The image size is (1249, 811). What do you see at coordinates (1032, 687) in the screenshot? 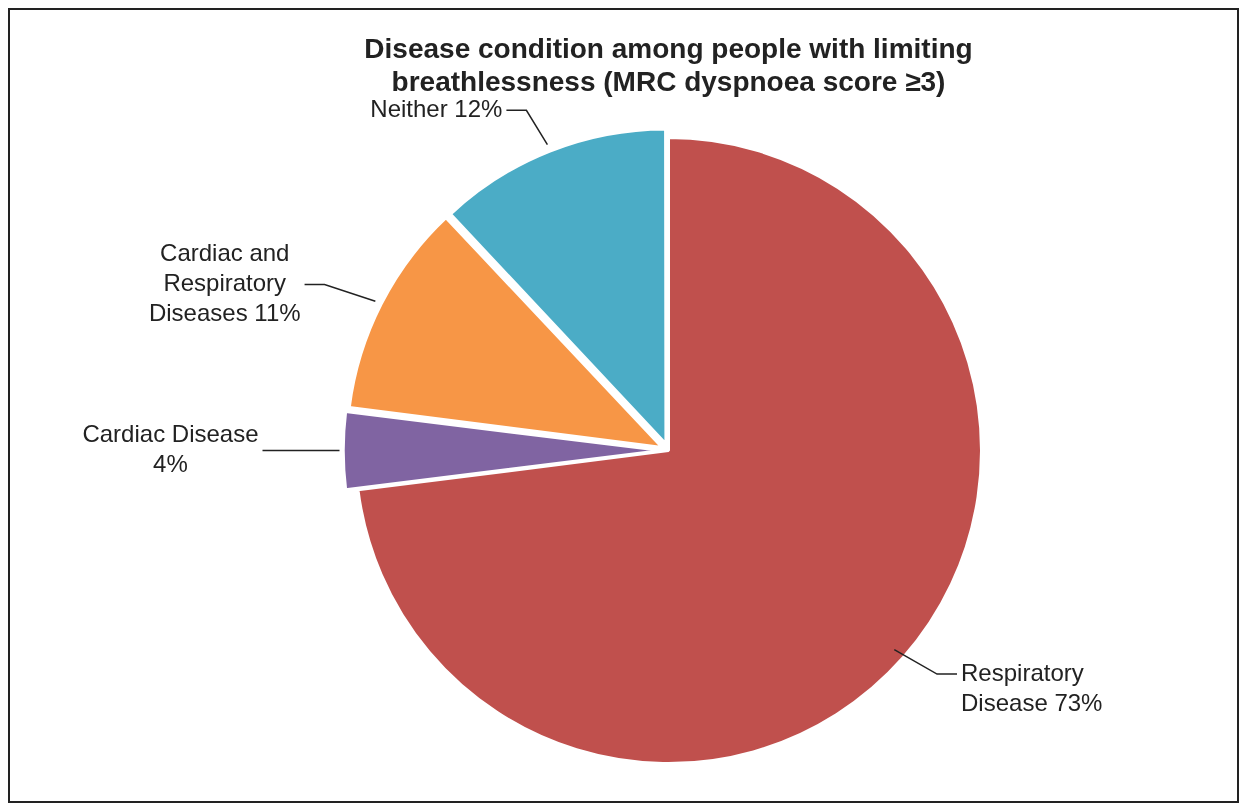
I see `slice-label: Respiratory Disease 73%` at bounding box center [1032, 687].